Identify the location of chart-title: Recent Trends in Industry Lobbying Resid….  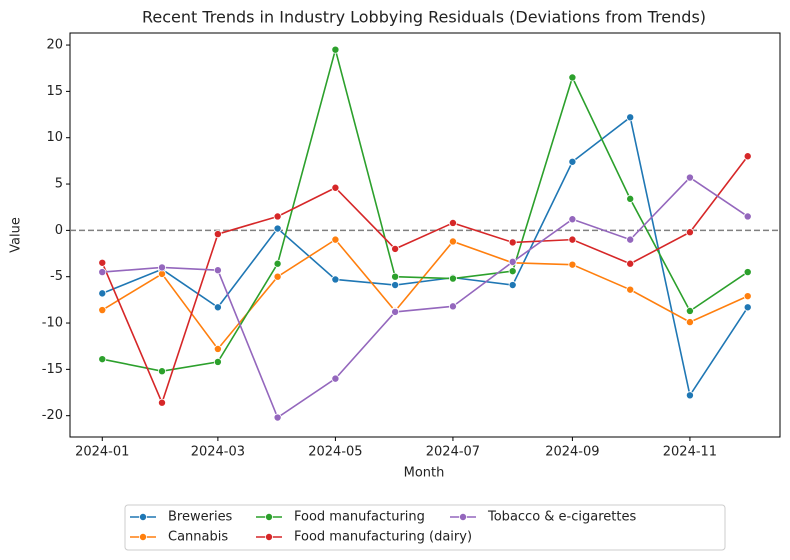
(424, 17).